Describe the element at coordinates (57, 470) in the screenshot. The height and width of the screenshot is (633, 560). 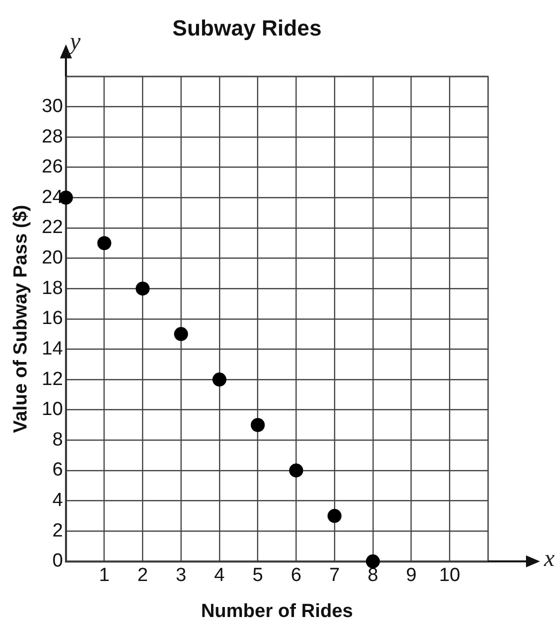
I see `y-tick-label: 6` at that location.